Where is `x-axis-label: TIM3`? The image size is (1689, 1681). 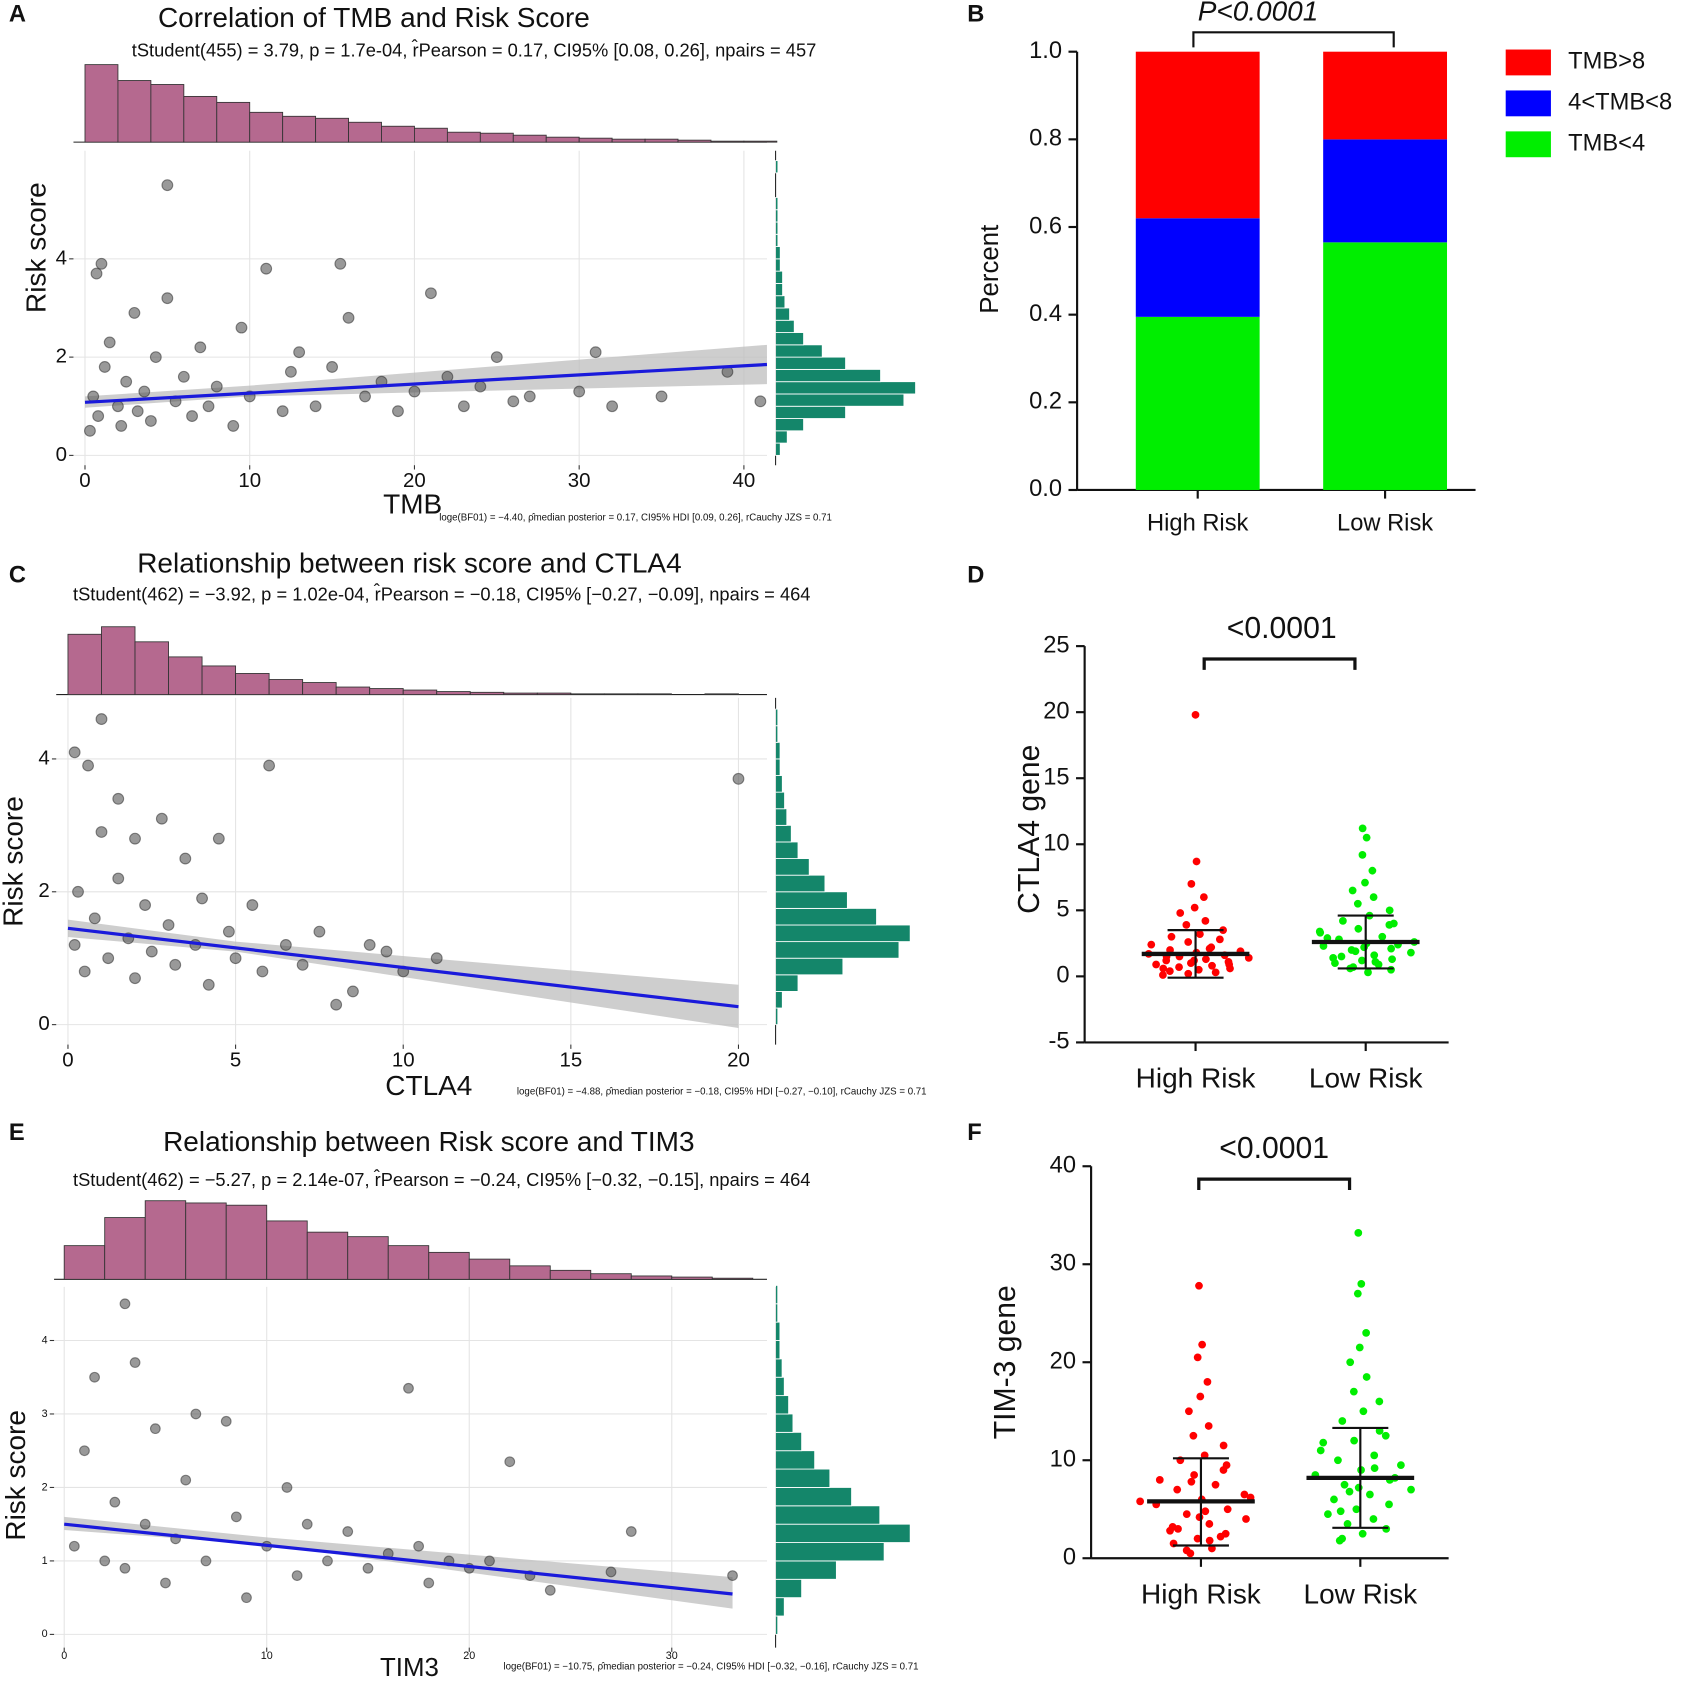
x-axis-label: TIM3 is located at coordinates (409, 1667).